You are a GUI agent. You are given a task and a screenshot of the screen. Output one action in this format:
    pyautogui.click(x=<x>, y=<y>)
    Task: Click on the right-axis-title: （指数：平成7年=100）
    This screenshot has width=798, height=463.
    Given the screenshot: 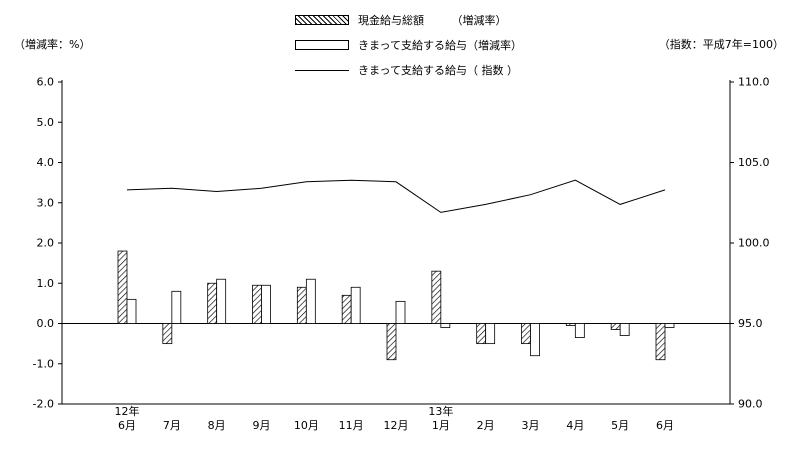 What is the action you would take?
    pyautogui.click(x=721, y=44)
    